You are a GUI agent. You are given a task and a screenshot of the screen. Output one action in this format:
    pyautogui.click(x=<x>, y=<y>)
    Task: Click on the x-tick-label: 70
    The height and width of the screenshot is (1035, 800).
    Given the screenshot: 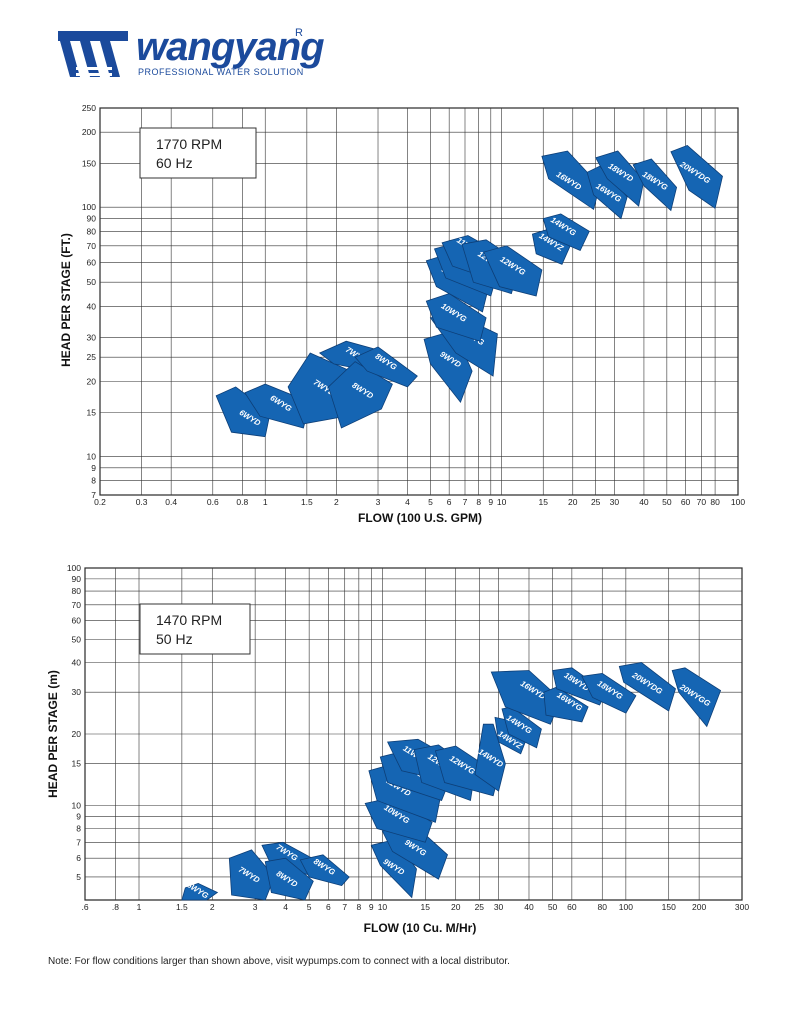 What is the action you would take?
    pyautogui.click(x=702, y=502)
    